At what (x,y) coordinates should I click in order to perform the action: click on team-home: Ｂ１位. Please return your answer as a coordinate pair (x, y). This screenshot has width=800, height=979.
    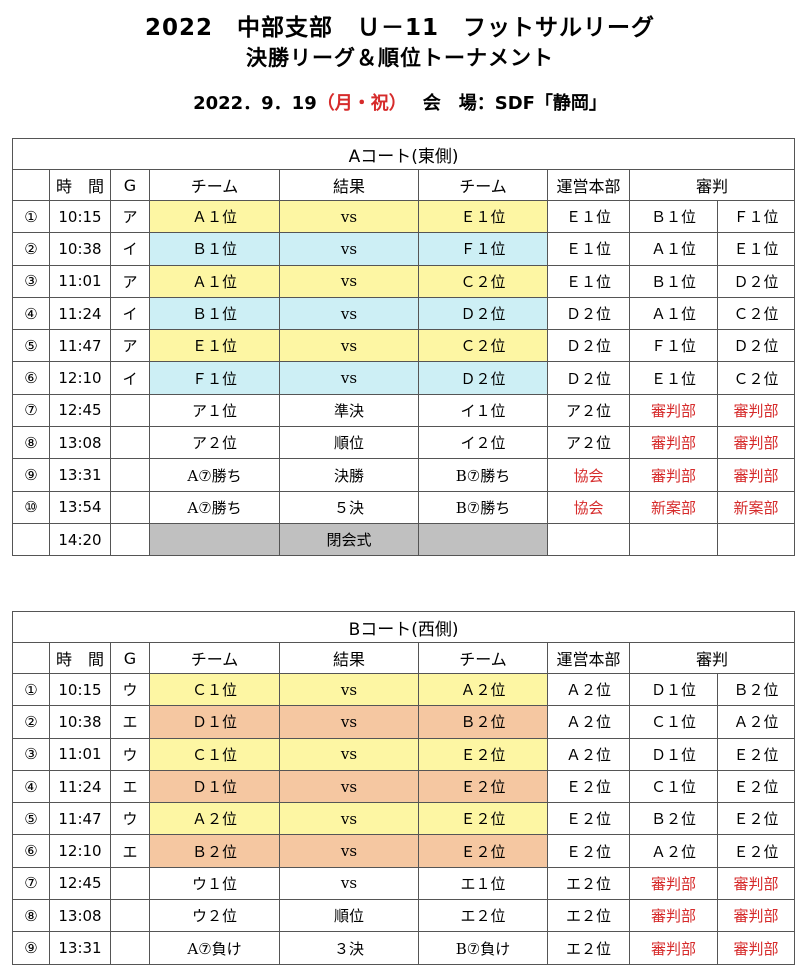
    Looking at the image, I should click on (214, 249).